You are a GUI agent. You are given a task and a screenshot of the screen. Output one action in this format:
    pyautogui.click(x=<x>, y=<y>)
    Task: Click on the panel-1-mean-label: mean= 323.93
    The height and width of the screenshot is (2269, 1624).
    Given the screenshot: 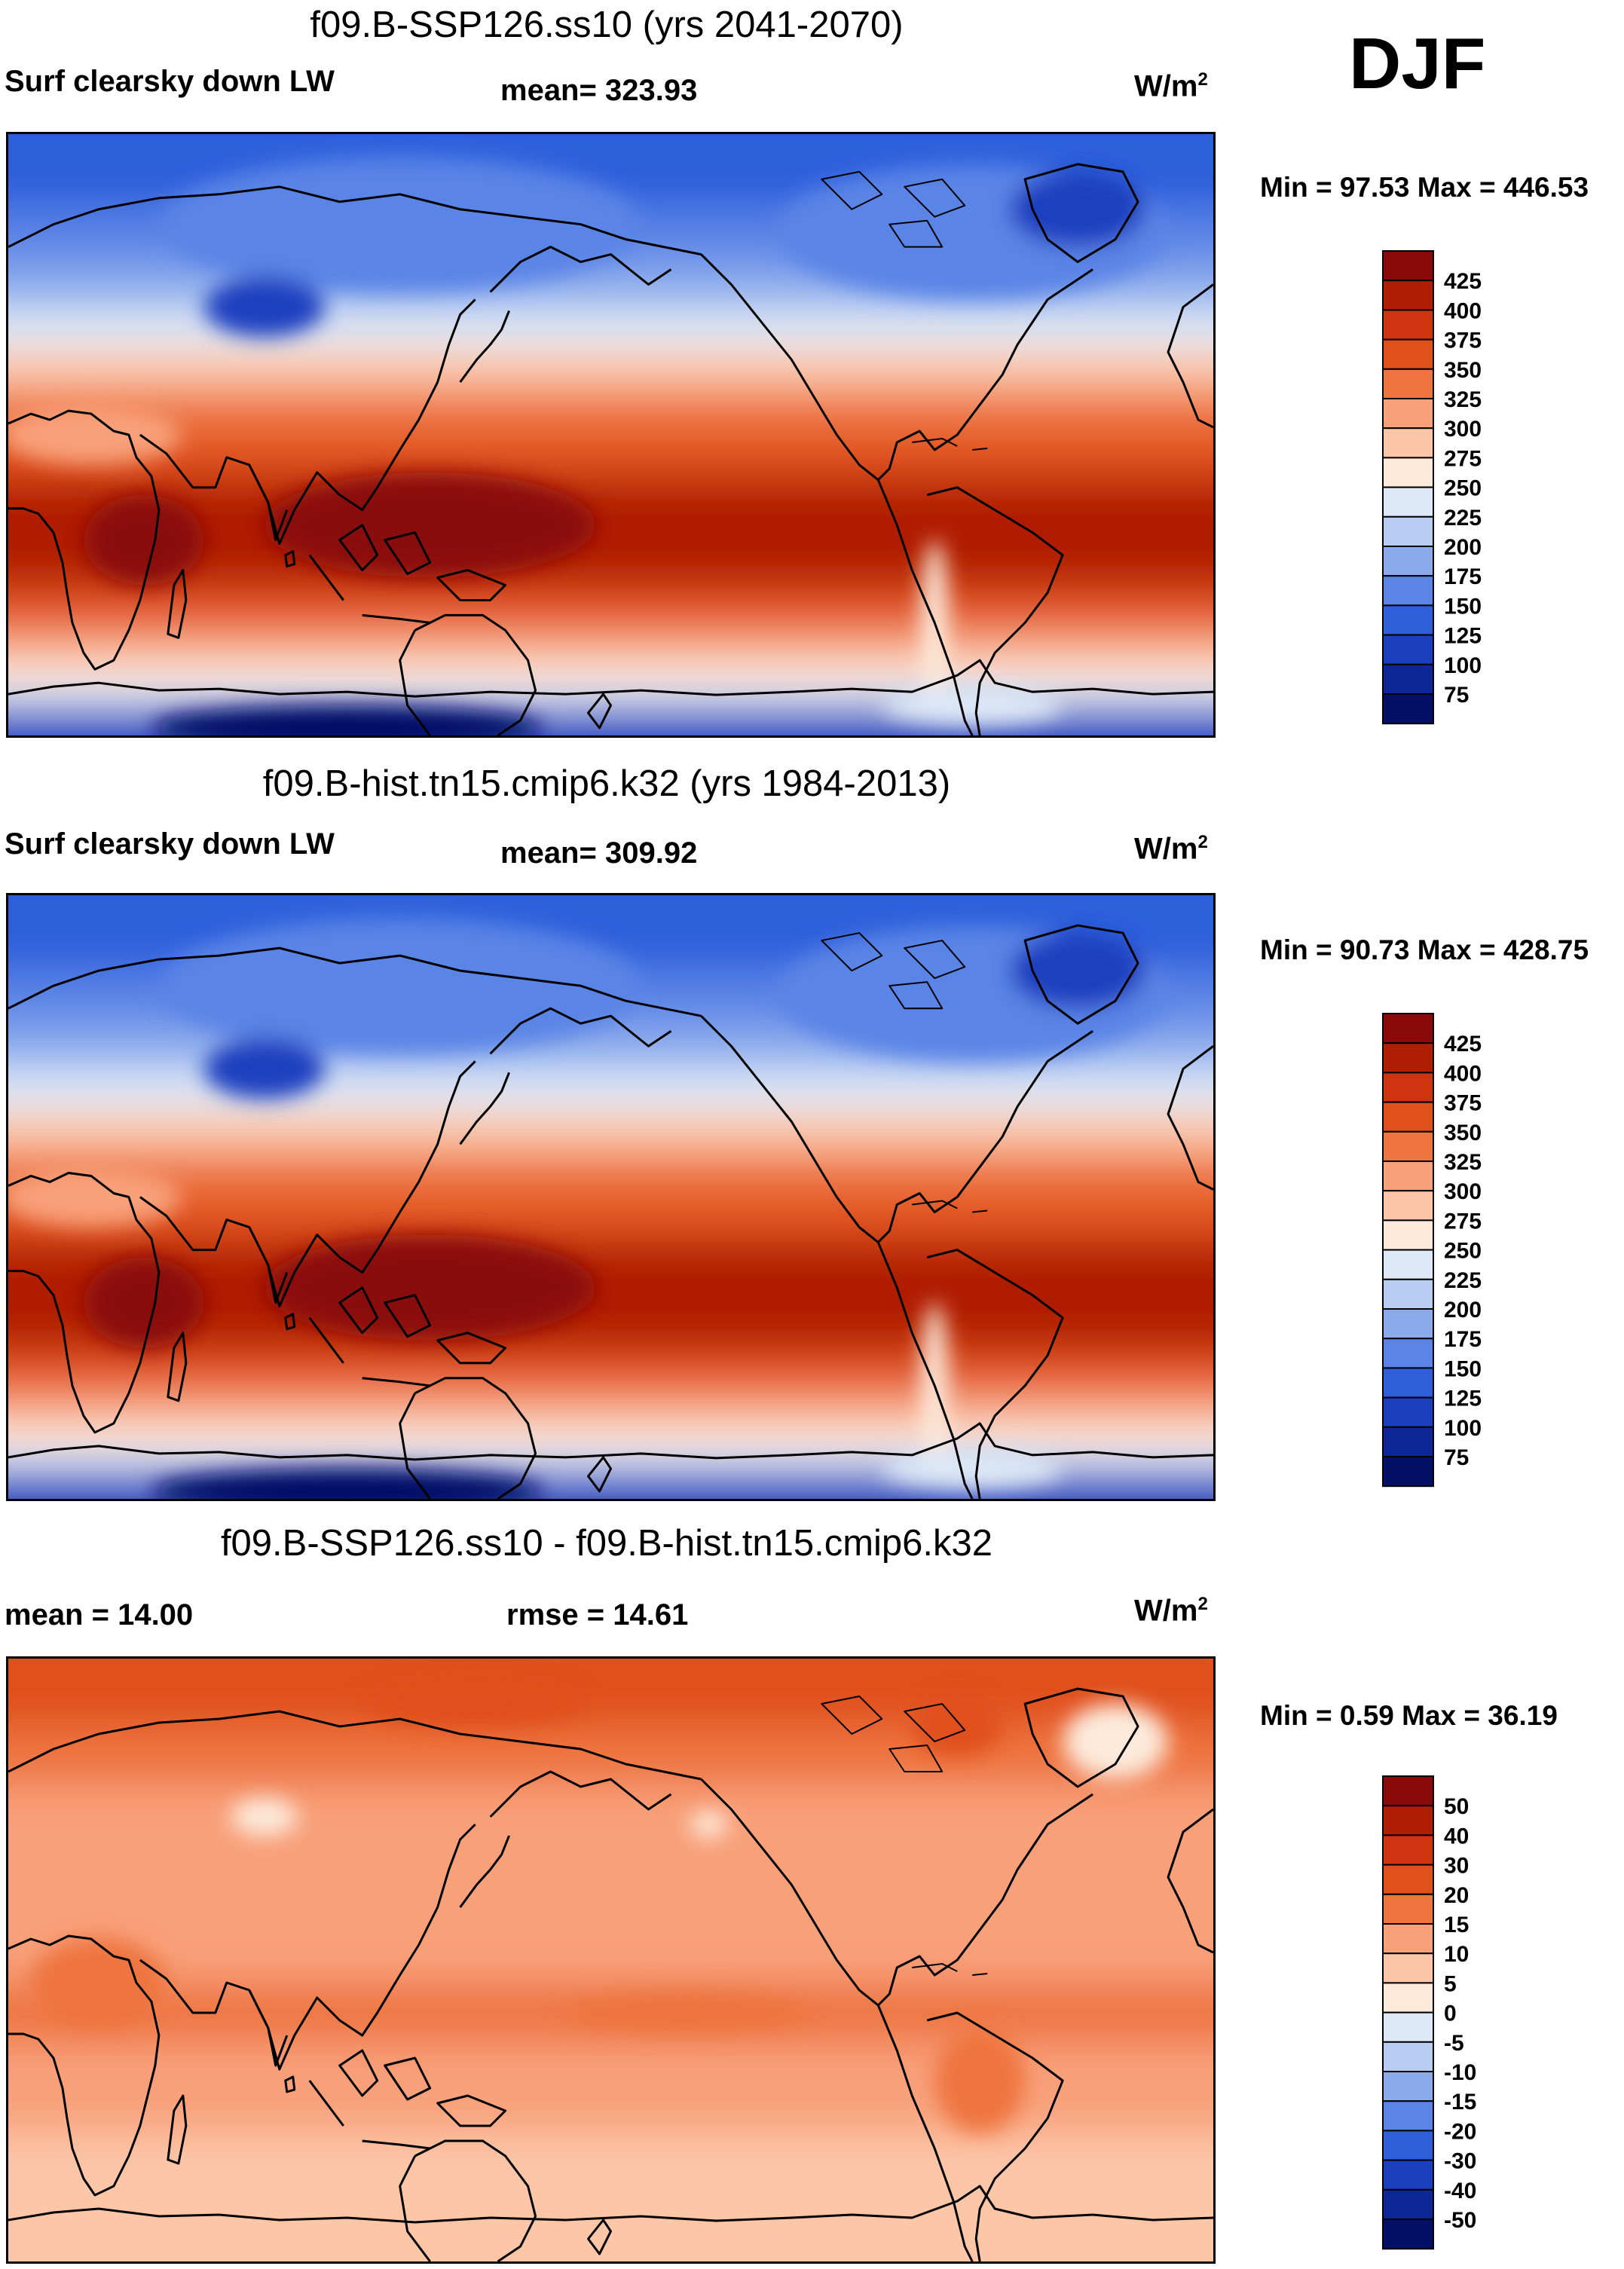 What is the action you would take?
    pyautogui.click(x=599, y=90)
    